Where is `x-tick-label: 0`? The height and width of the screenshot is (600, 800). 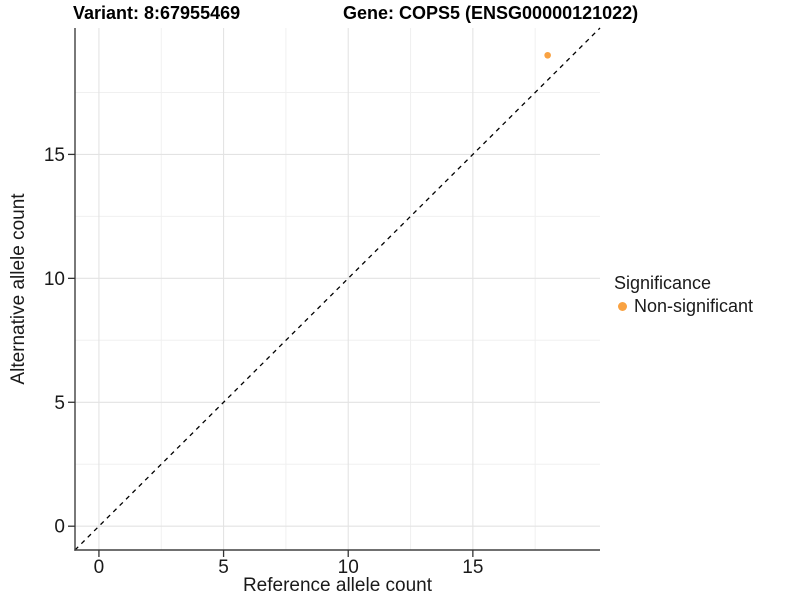 x-tick-label: 0 is located at coordinates (99, 567).